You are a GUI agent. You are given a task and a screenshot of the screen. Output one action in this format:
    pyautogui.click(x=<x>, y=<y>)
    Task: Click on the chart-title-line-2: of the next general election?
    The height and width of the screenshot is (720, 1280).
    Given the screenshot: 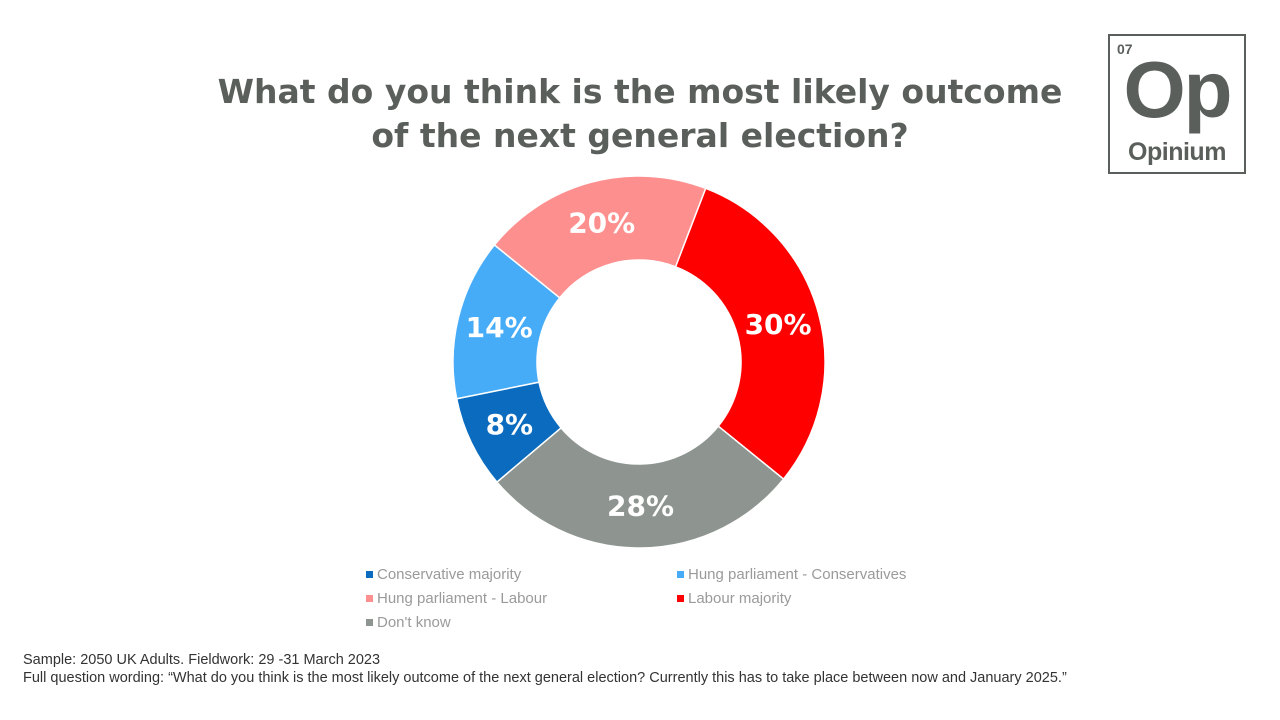 What is the action you would take?
    pyautogui.click(x=640, y=135)
    